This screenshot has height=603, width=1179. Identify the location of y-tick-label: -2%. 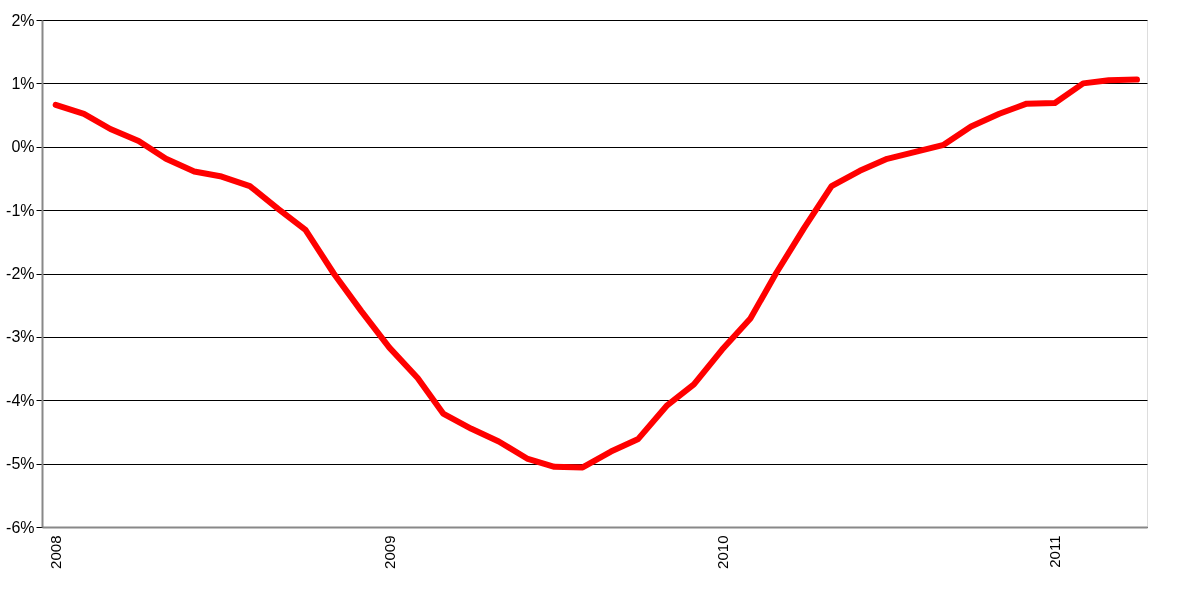
(20, 273).